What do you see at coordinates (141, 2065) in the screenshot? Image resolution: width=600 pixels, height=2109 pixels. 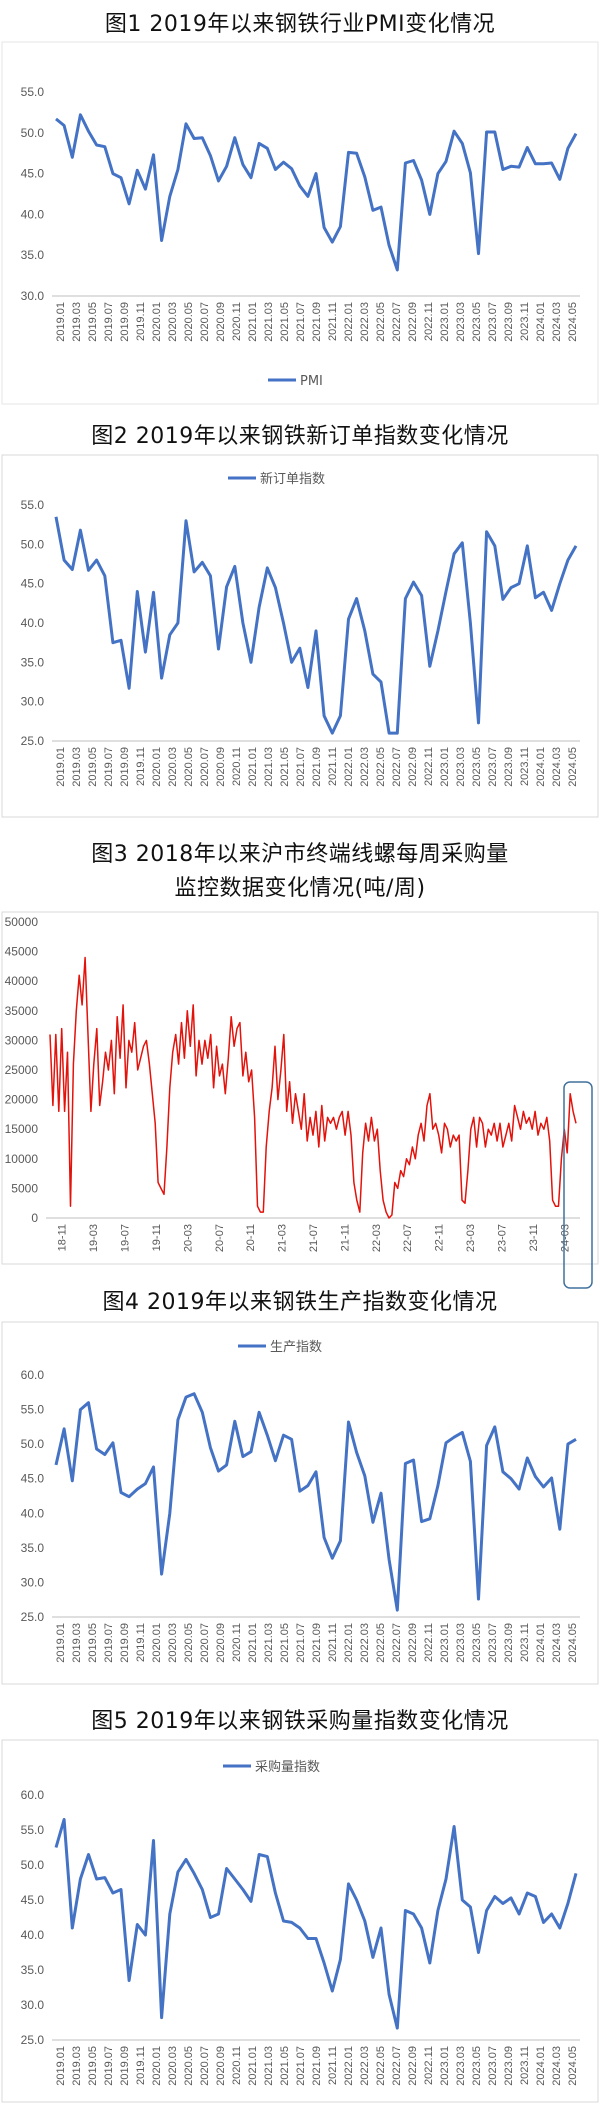 I see `x-tick-label: 2019.11` at bounding box center [141, 2065].